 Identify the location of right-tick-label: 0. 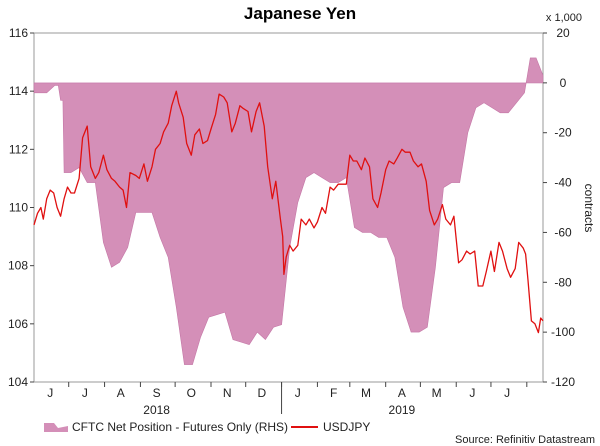
(563, 83).